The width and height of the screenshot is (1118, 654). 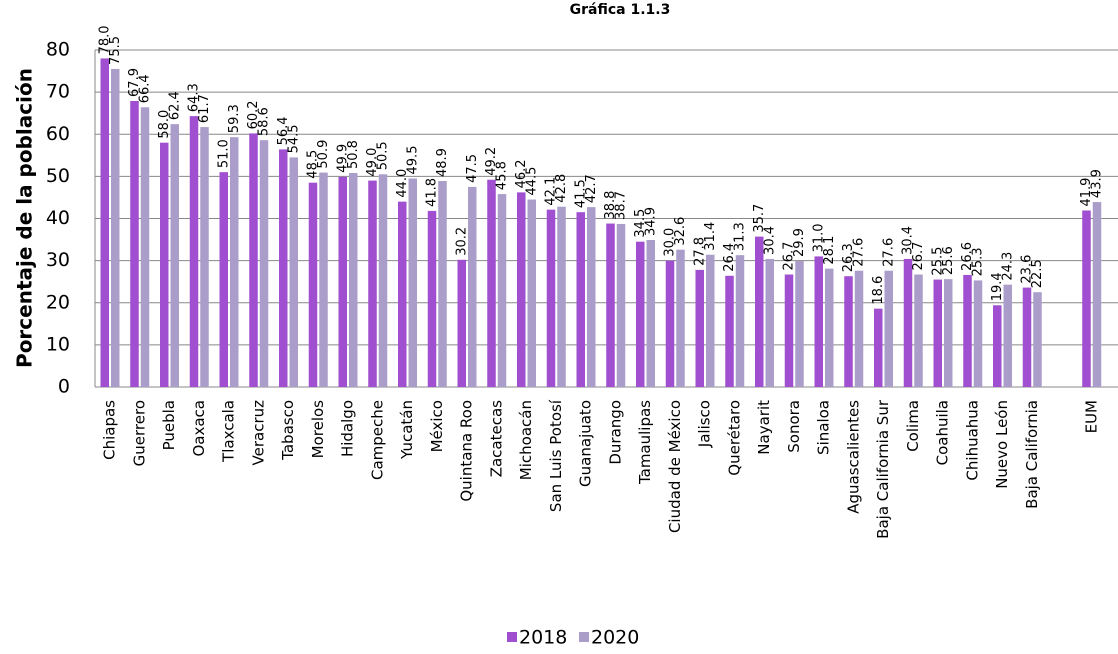 I want to click on data-label: 27.8, so click(x=699, y=251).